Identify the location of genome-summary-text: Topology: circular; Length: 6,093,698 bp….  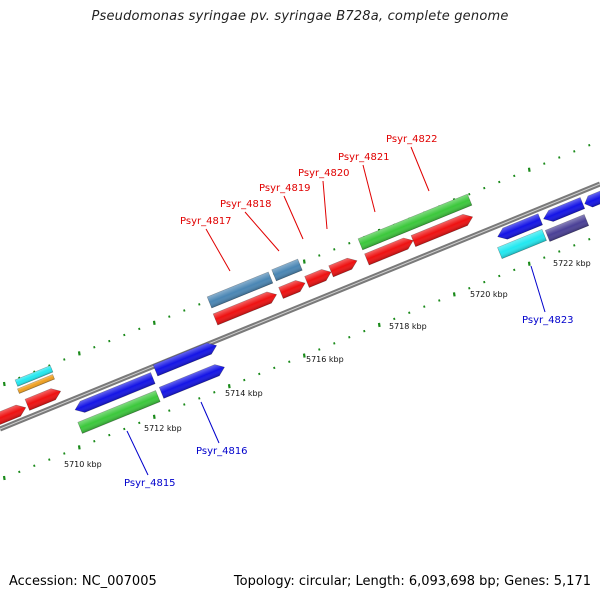
(412, 581).